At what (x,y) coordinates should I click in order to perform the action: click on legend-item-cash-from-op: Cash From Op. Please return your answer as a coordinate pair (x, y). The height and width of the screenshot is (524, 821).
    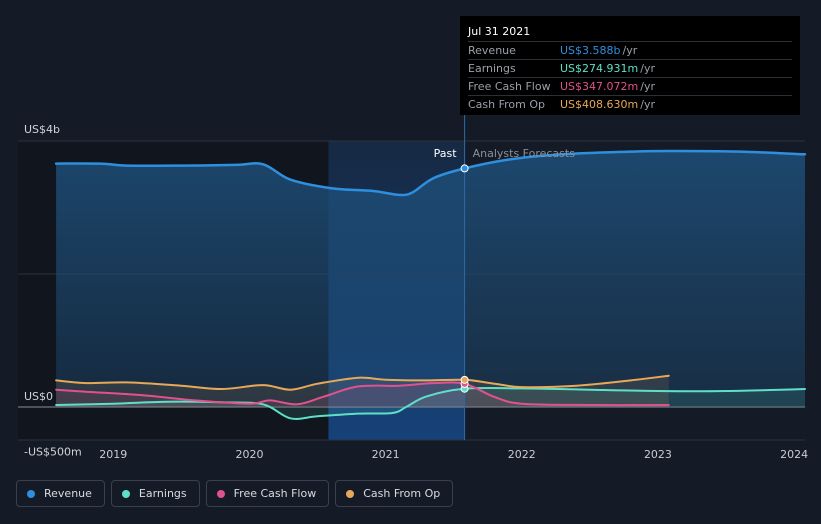
    Looking at the image, I should click on (394, 493).